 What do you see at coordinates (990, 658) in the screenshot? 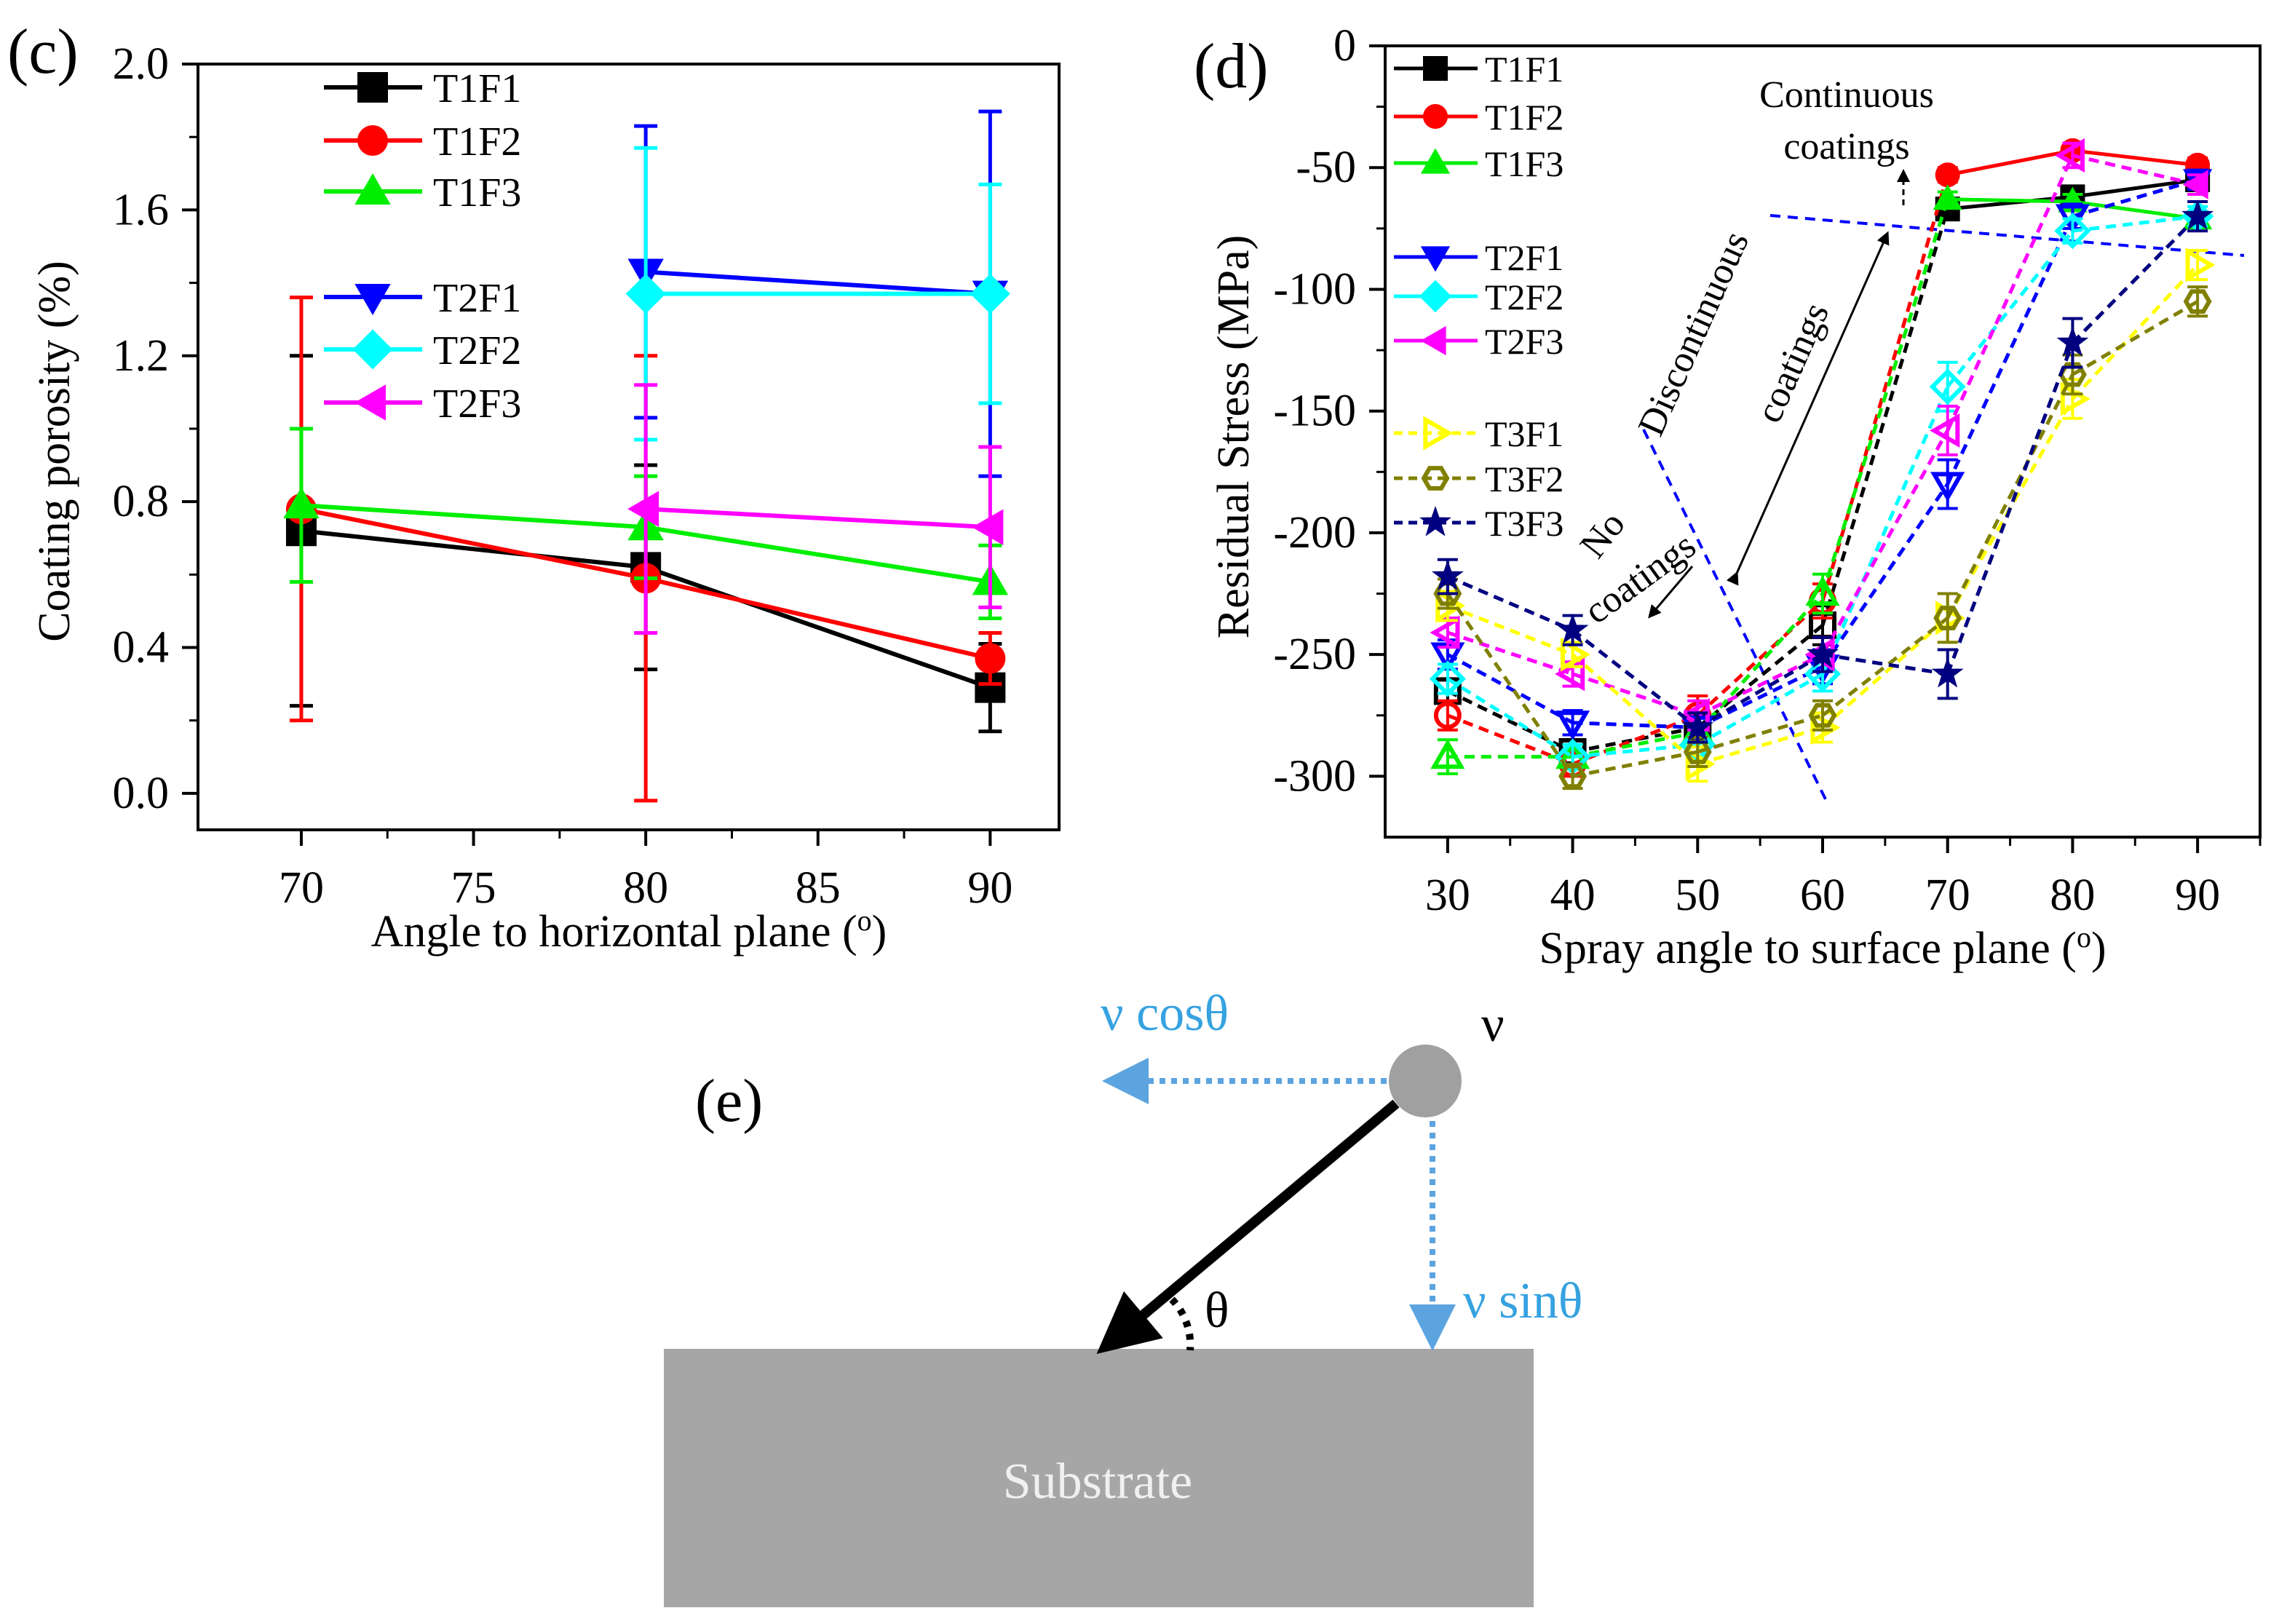
I see `porosity-point-T1F2` at bounding box center [990, 658].